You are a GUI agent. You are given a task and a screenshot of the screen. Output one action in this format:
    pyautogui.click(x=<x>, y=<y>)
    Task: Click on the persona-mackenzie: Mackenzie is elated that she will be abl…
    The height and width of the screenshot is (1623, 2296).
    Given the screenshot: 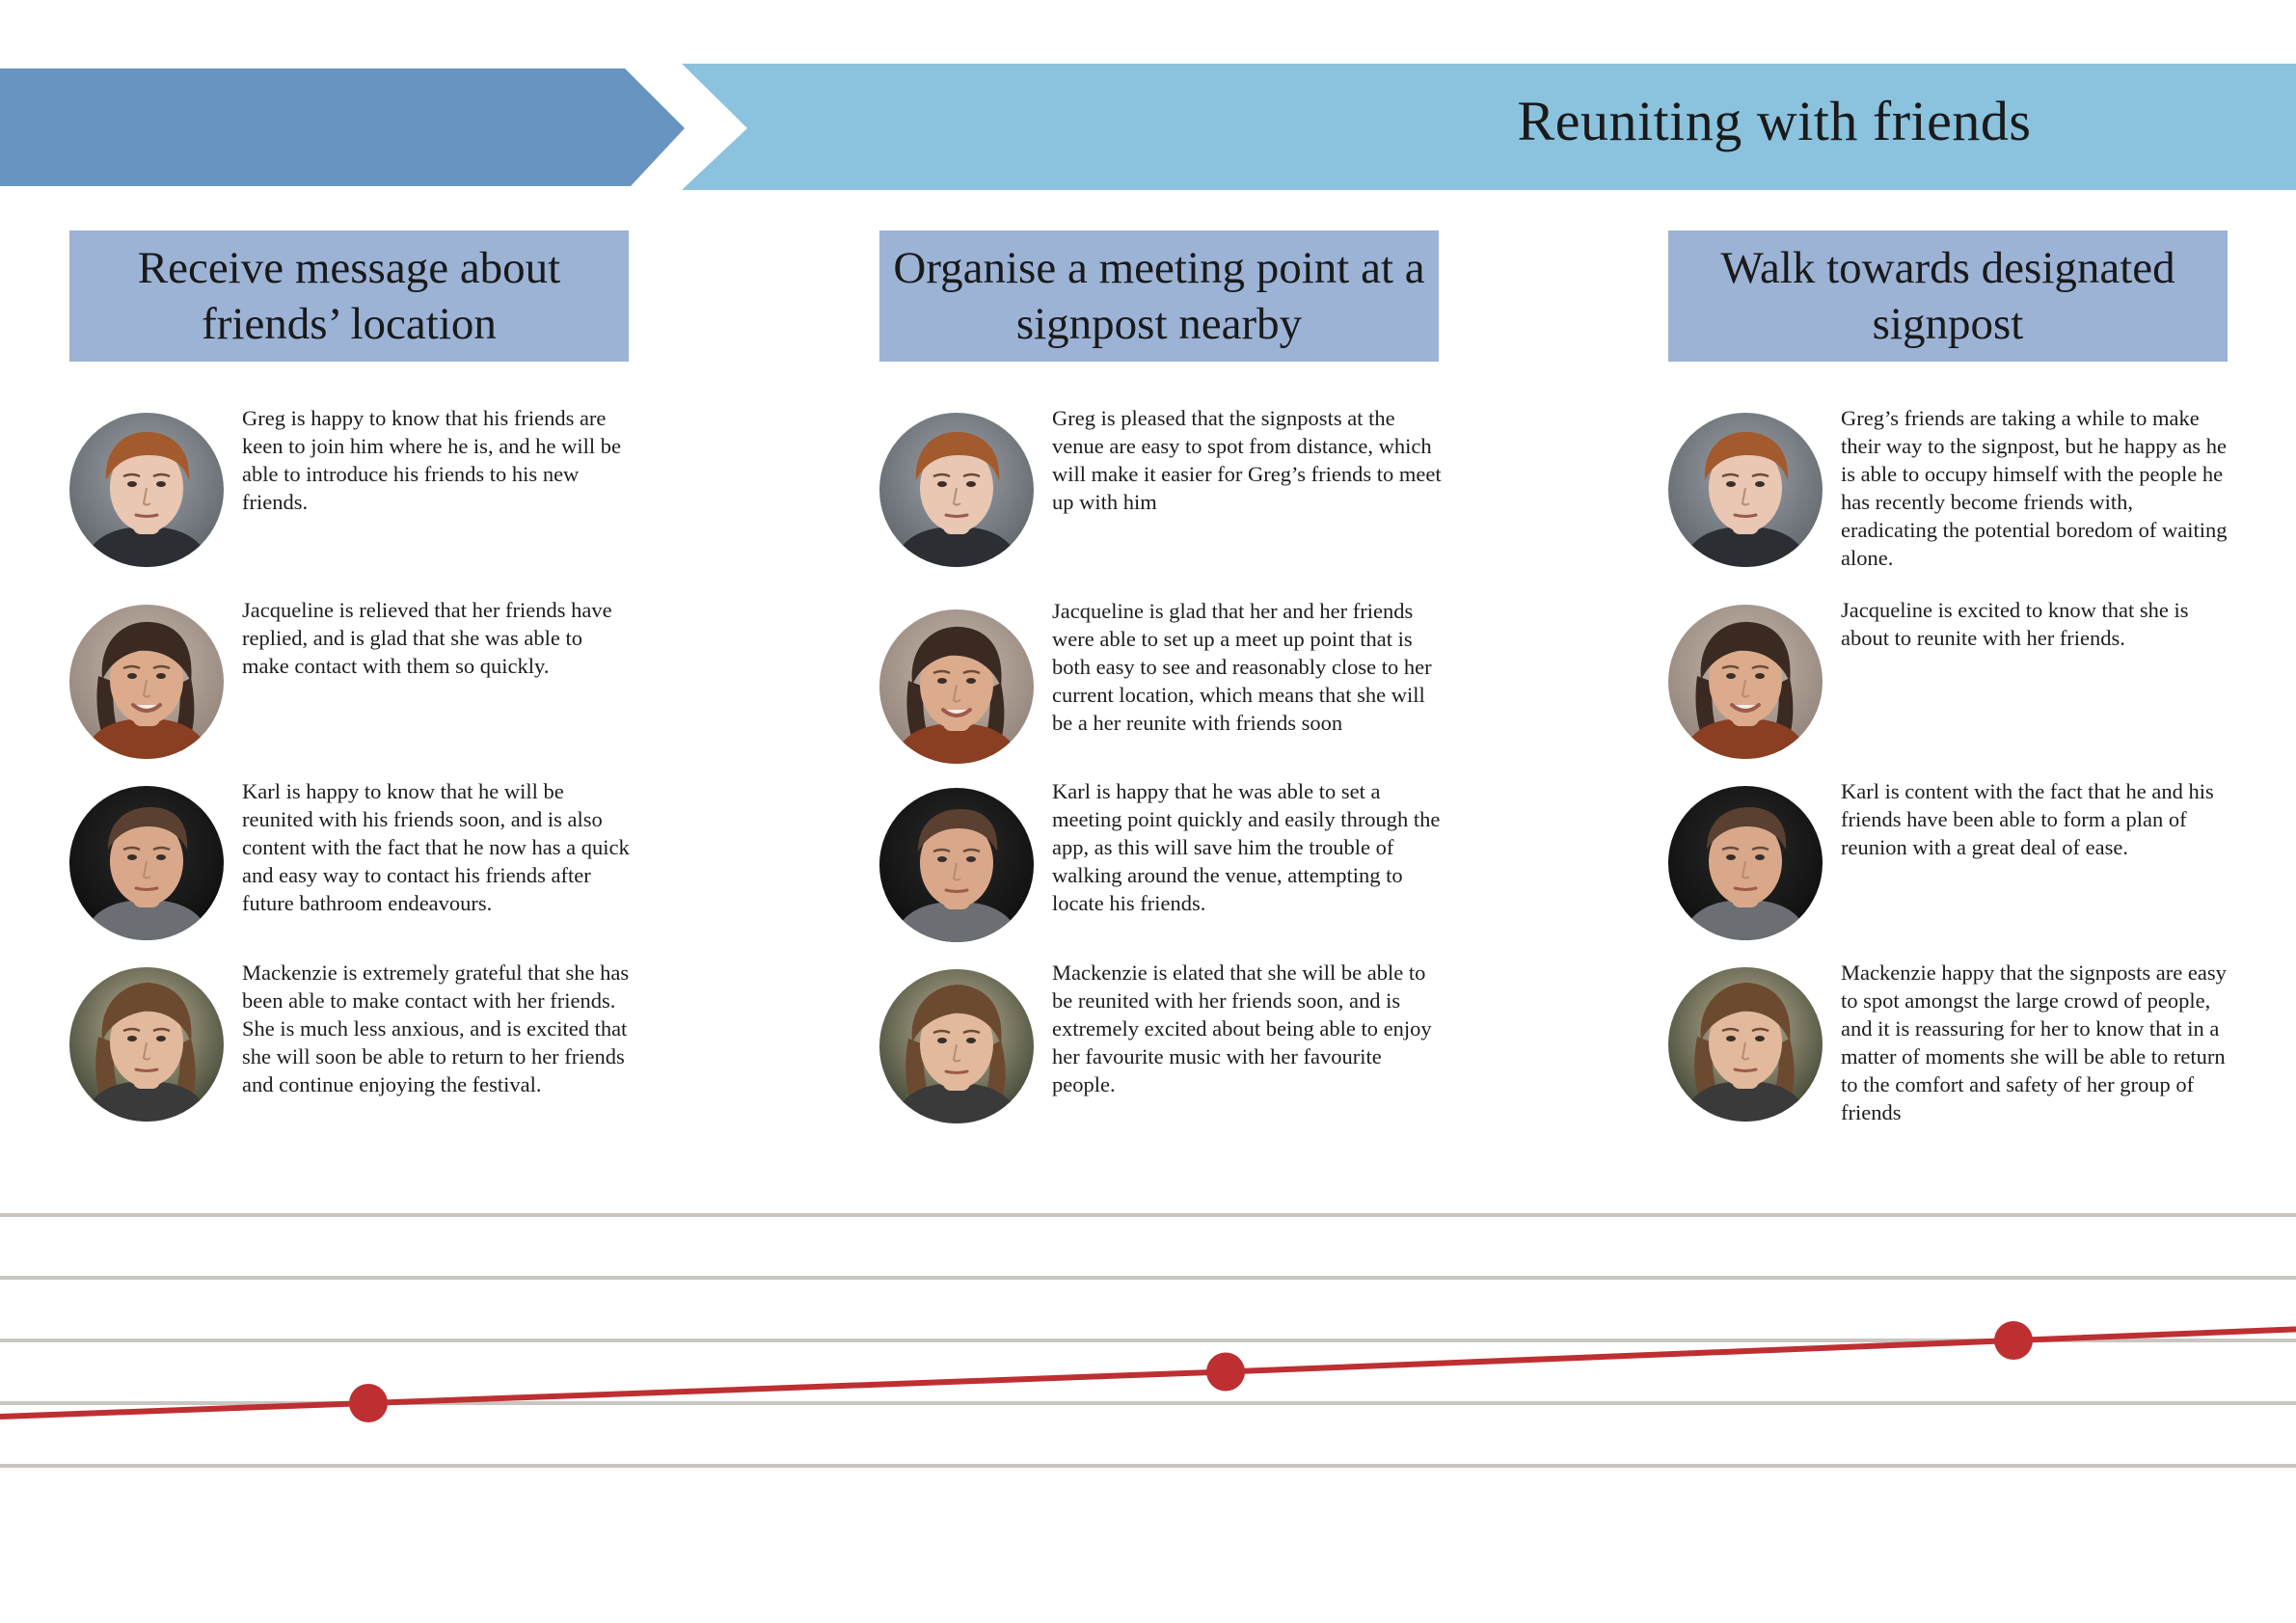 What is the action you would take?
    pyautogui.click(x=1161, y=1042)
    